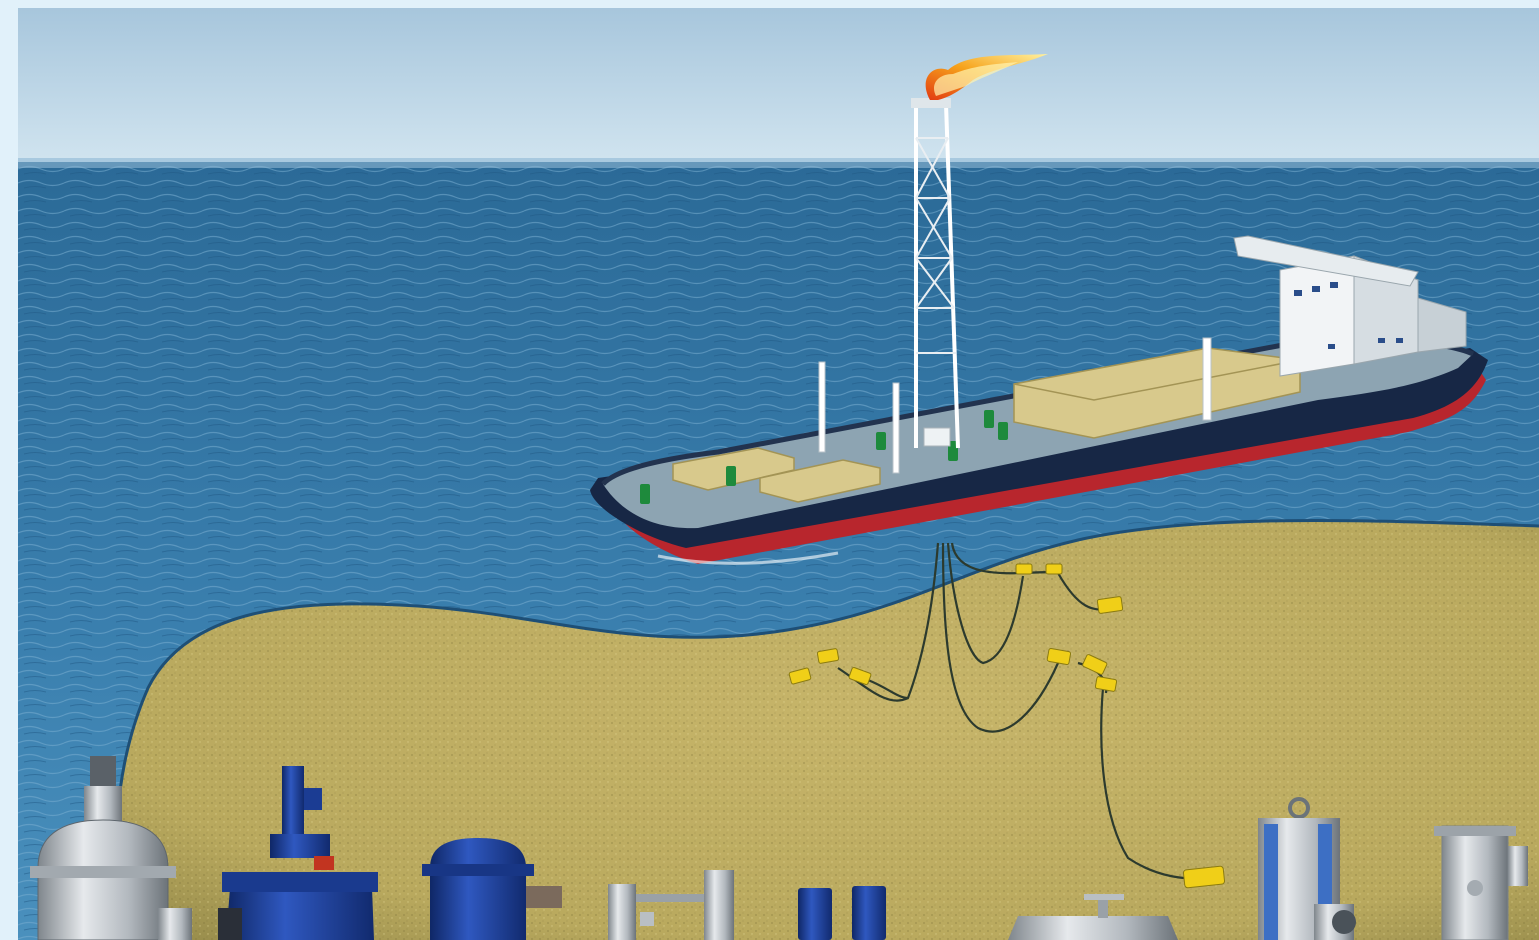 Image resolution: width=1539 pixels, height=940 pixels. I want to click on subsea-manifold-icon, so click(1007, 726).